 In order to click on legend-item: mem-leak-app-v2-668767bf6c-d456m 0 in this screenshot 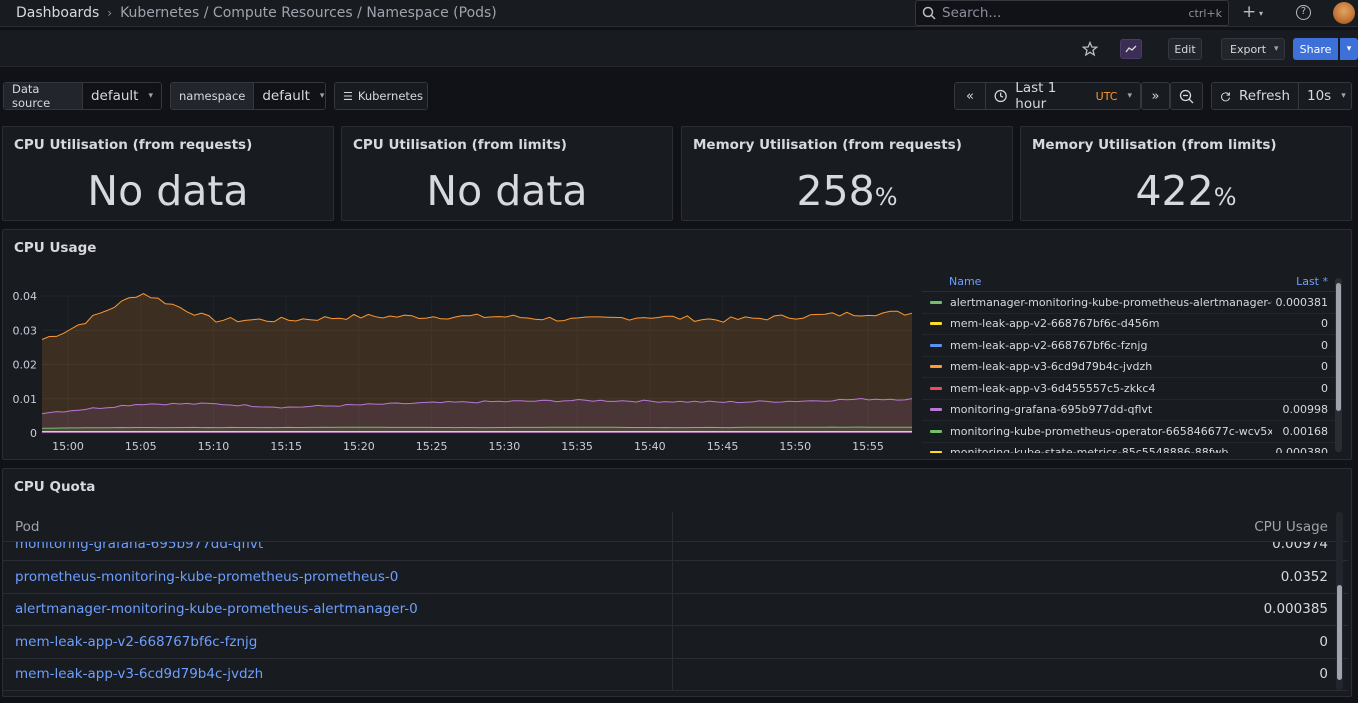, I will do `click(1132, 324)`.